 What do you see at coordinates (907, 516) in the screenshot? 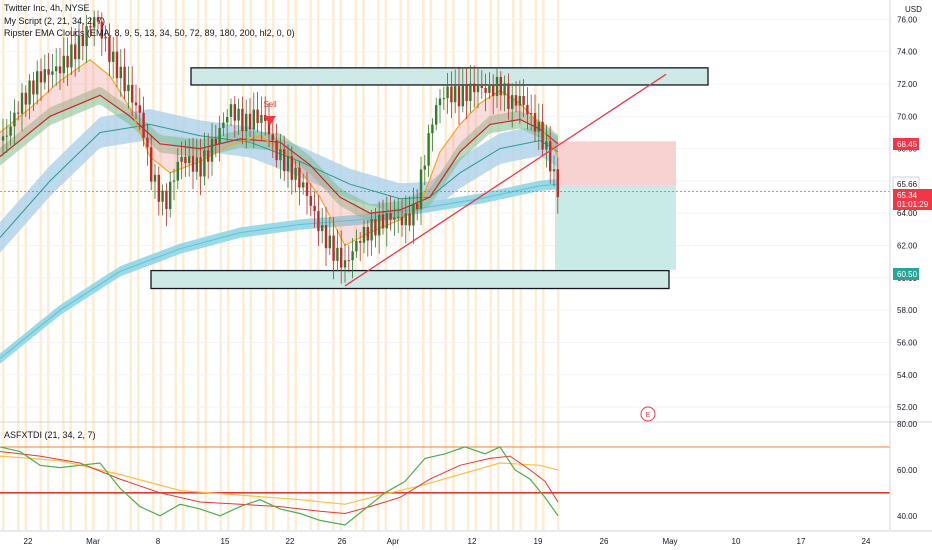
I see `osc-tick-label: 40.00` at bounding box center [907, 516].